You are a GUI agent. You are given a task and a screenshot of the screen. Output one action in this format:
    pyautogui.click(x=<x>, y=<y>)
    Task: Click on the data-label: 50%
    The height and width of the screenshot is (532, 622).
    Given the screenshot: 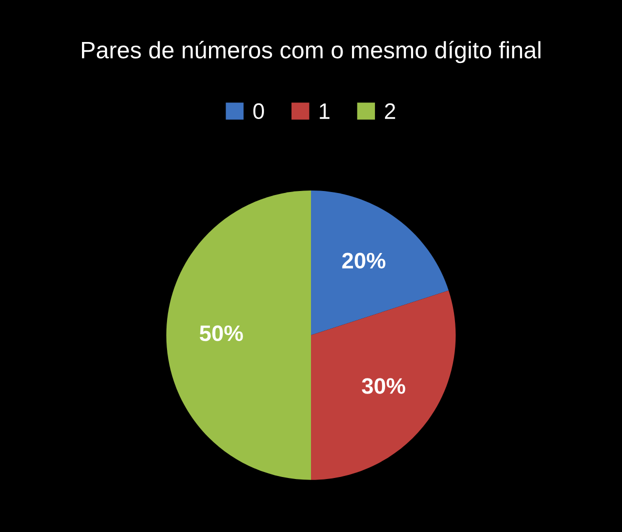 What is the action you would take?
    pyautogui.click(x=221, y=333)
    